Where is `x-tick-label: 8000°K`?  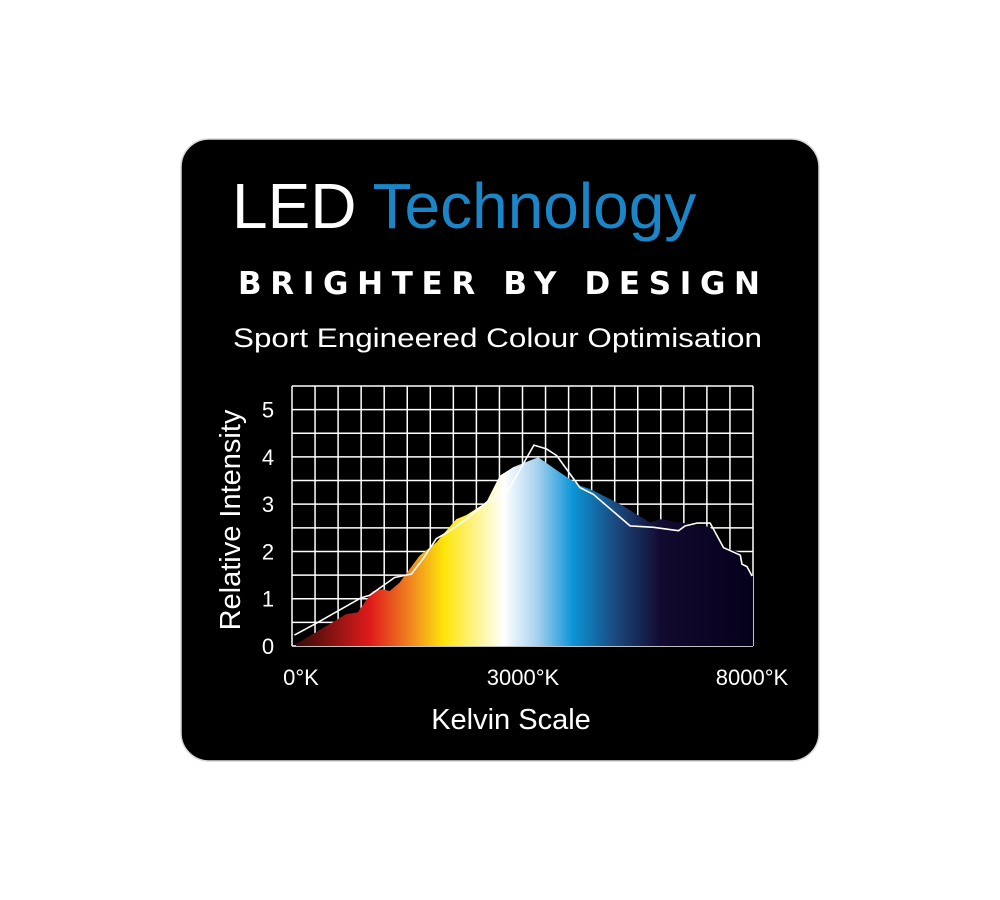 x-tick-label: 8000°K is located at coordinates (752, 677).